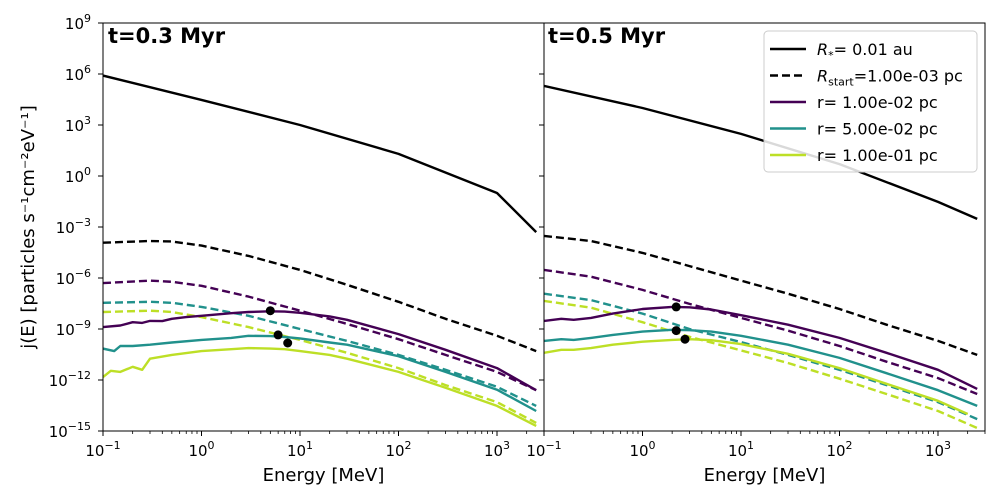 The width and height of the screenshot is (1000, 500). I want to click on legend-label-0: R*= 0.01 au, so click(865, 51).